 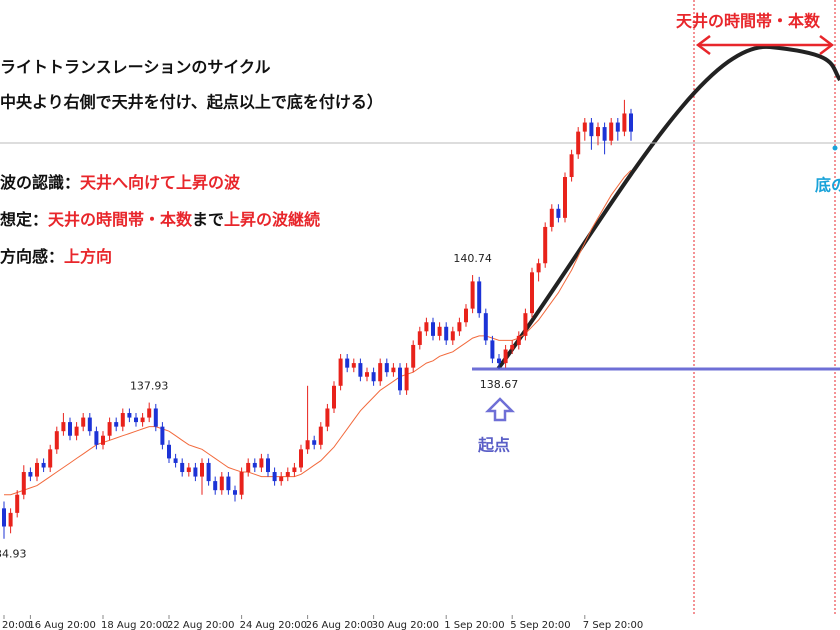 I want to click on window-arrow, so click(x=765, y=45).